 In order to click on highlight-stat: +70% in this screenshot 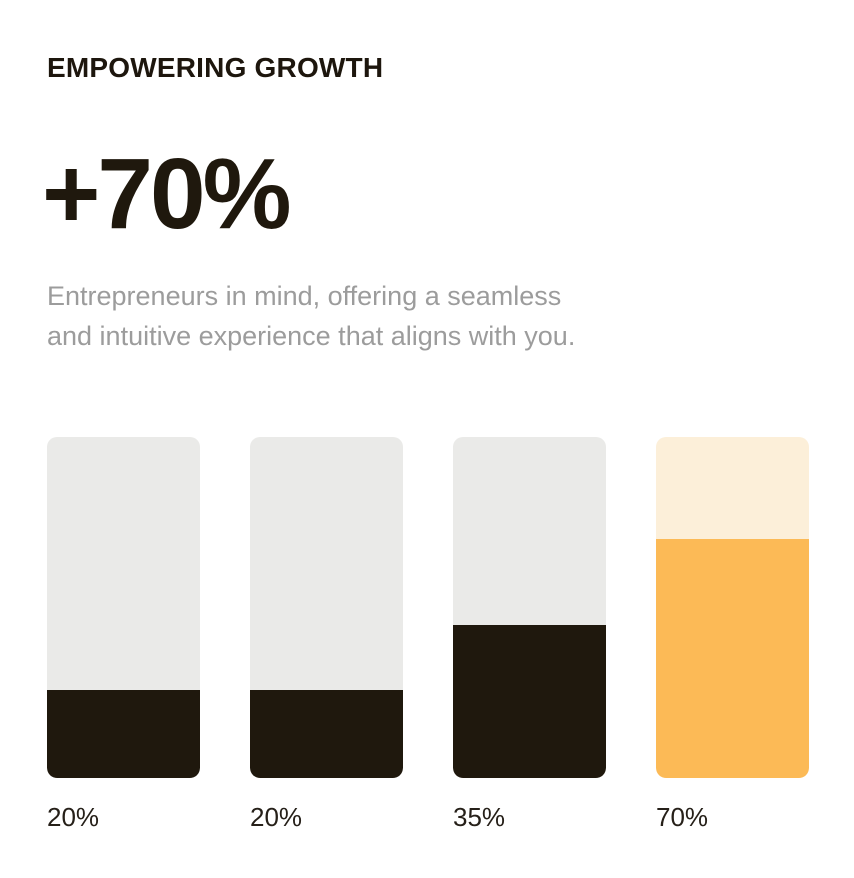, I will do `click(167, 194)`.